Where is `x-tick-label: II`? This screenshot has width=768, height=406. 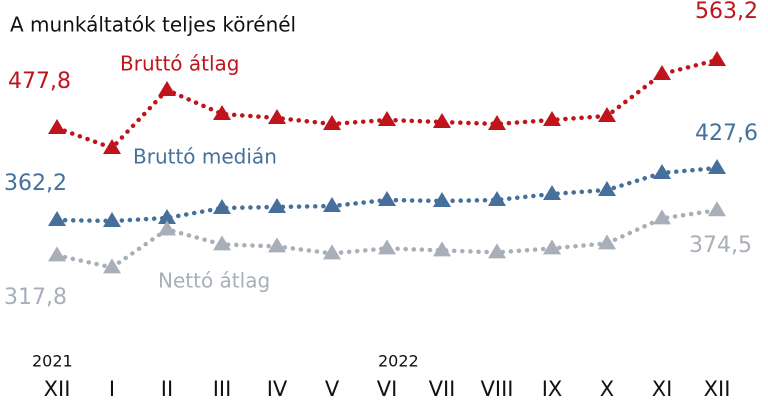 x-tick-label: II is located at coordinates (167, 389).